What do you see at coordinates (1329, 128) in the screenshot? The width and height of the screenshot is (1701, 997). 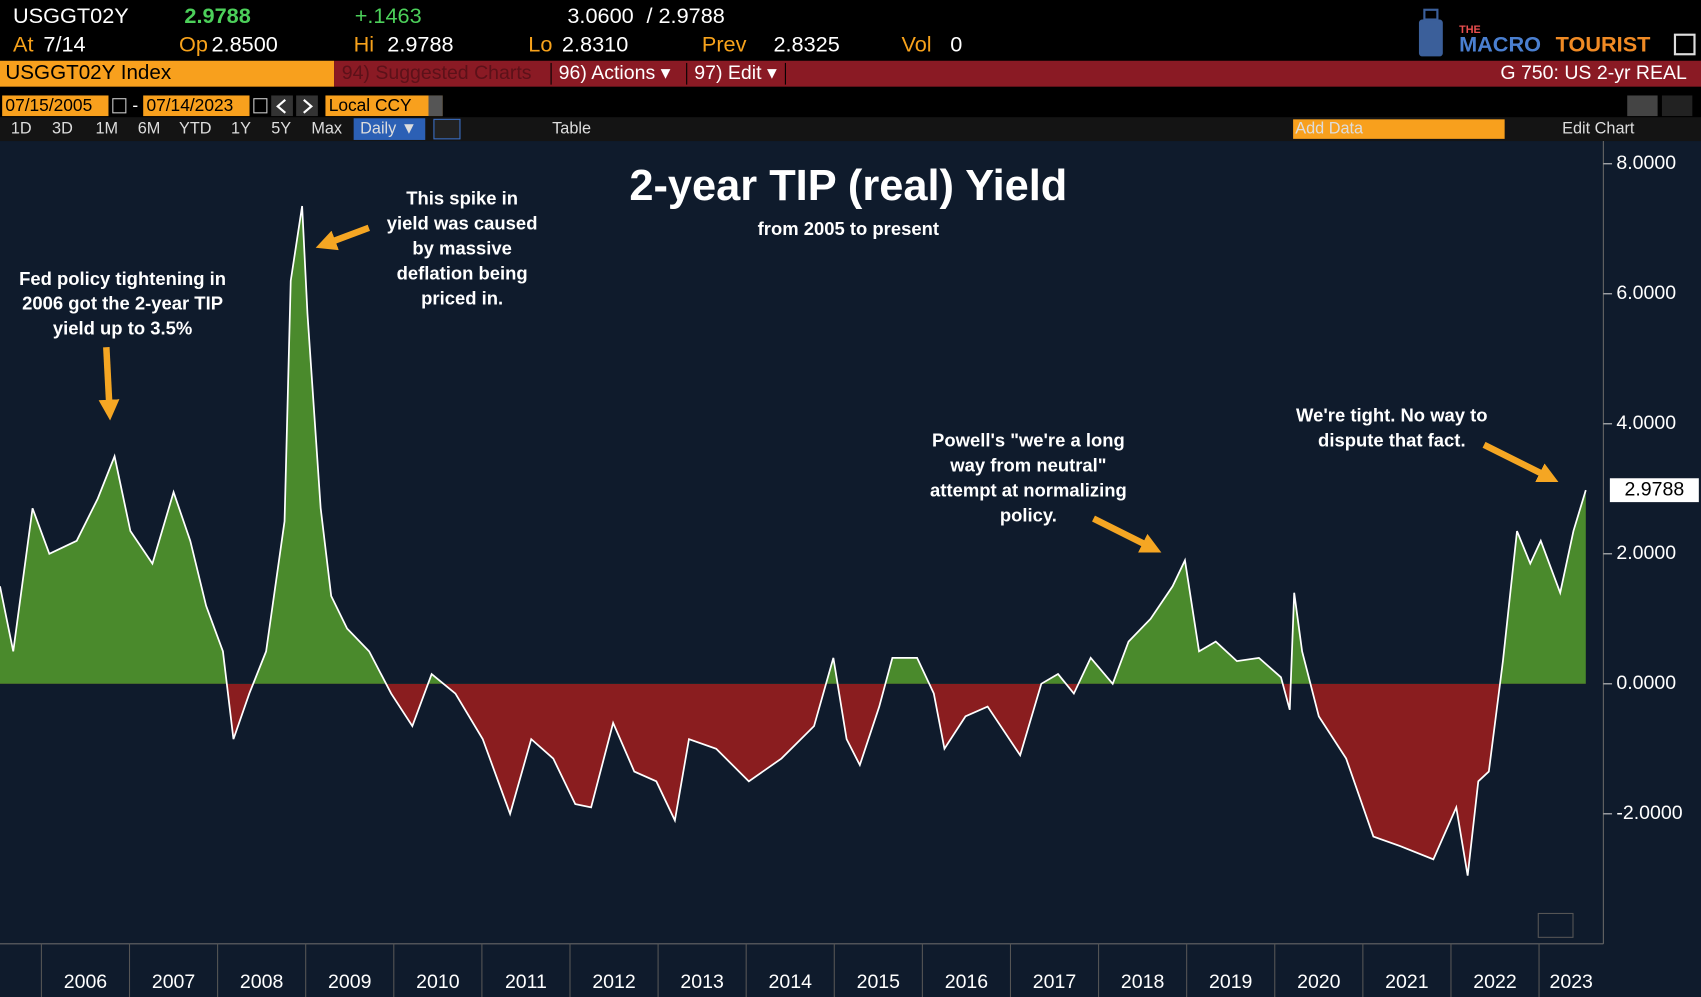 I see `add-data: Add Data` at bounding box center [1329, 128].